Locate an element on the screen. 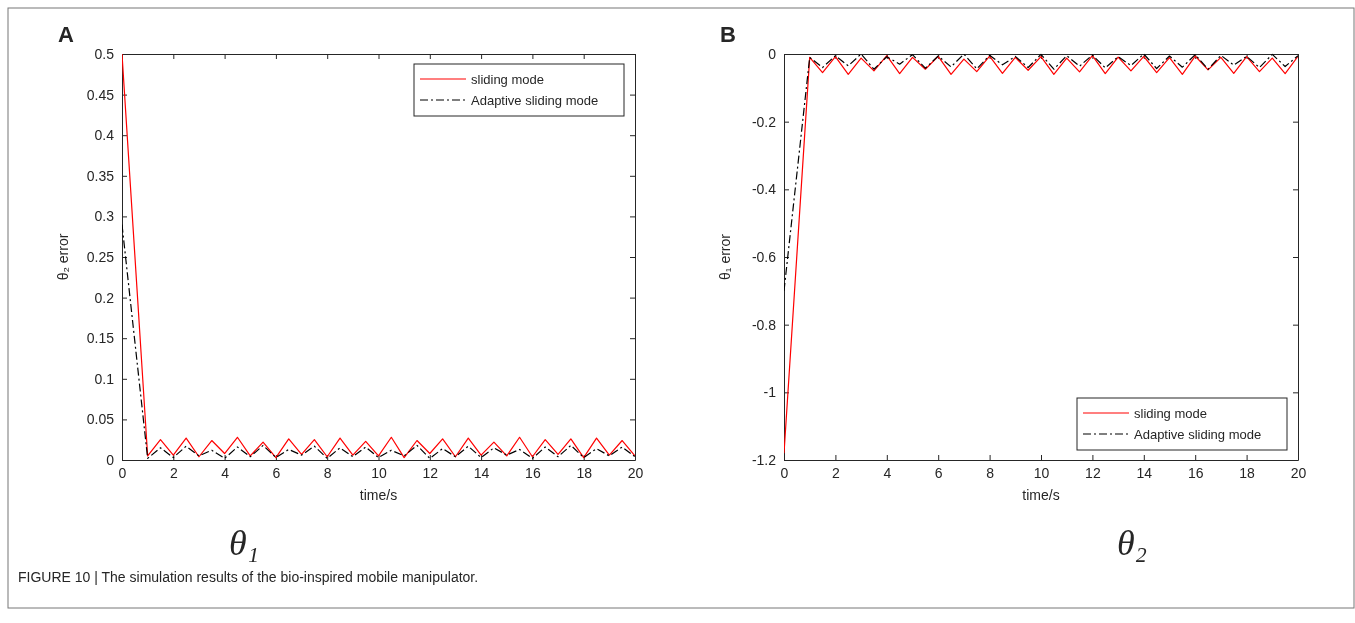 The image size is (1355, 623). y-tick-label: -0.6 is located at coordinates (764, 256).